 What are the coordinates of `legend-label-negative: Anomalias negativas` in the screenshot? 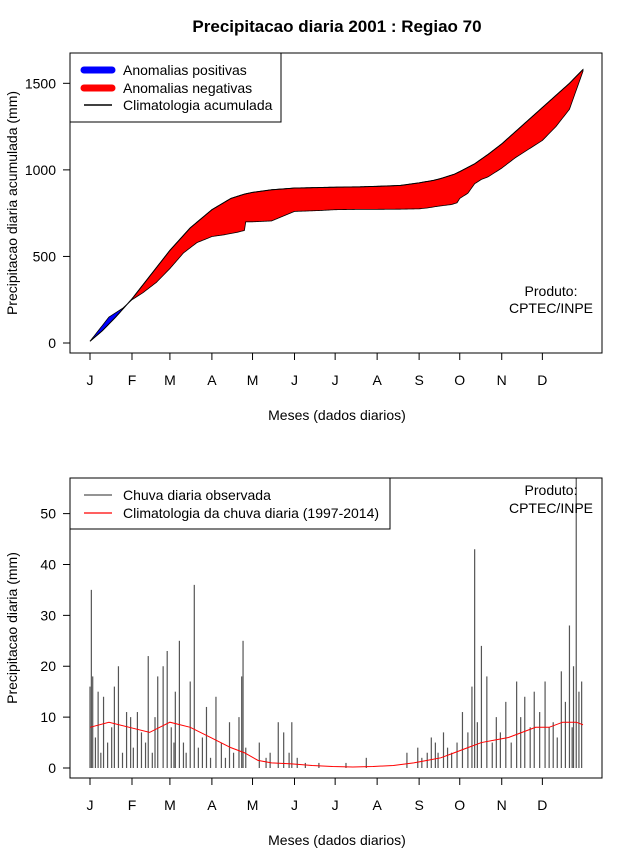 It's located at (187, 88).